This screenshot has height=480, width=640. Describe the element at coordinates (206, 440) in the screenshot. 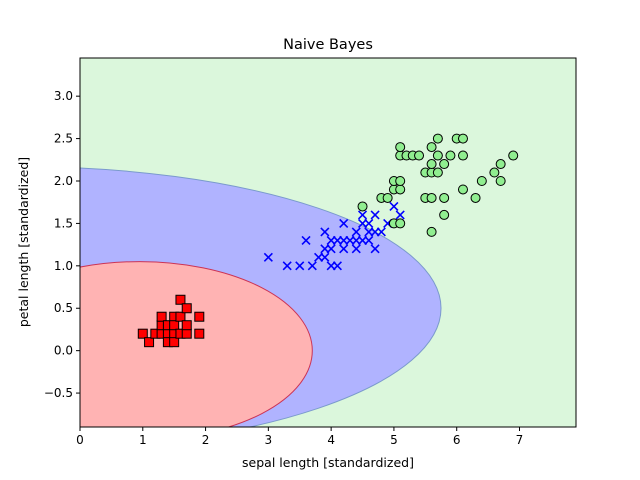

I see `x-tick-label: 2` at that location.